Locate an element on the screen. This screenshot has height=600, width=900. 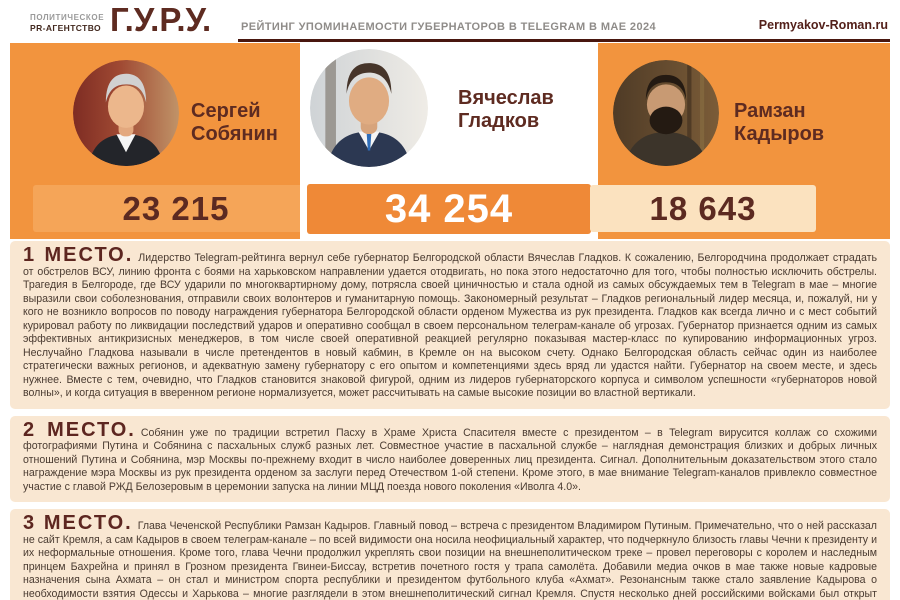
place-1-heading: 1 МЕСТО. is located at coordinates (78, 255).